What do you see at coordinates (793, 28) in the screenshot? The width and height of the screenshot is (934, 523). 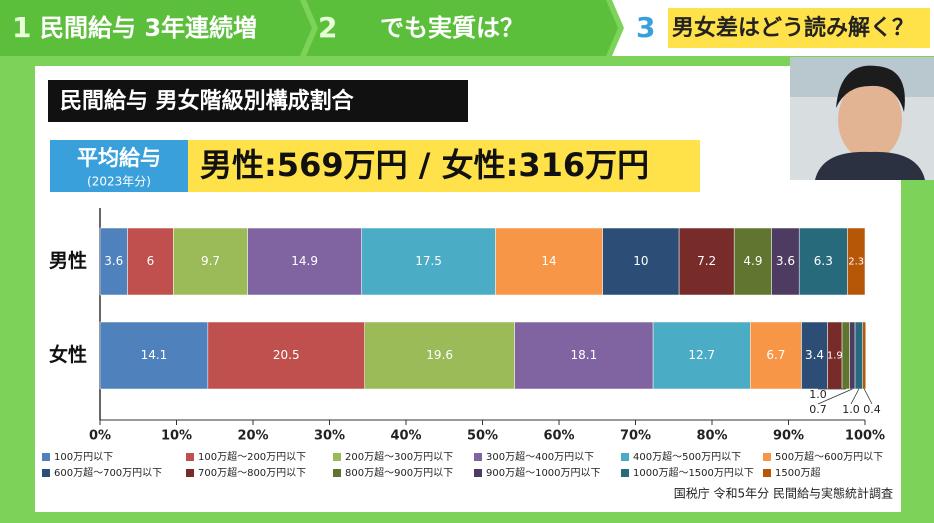 I see `tab-label: 男女差はどう読み解く？` at bounding box center [793, 28].